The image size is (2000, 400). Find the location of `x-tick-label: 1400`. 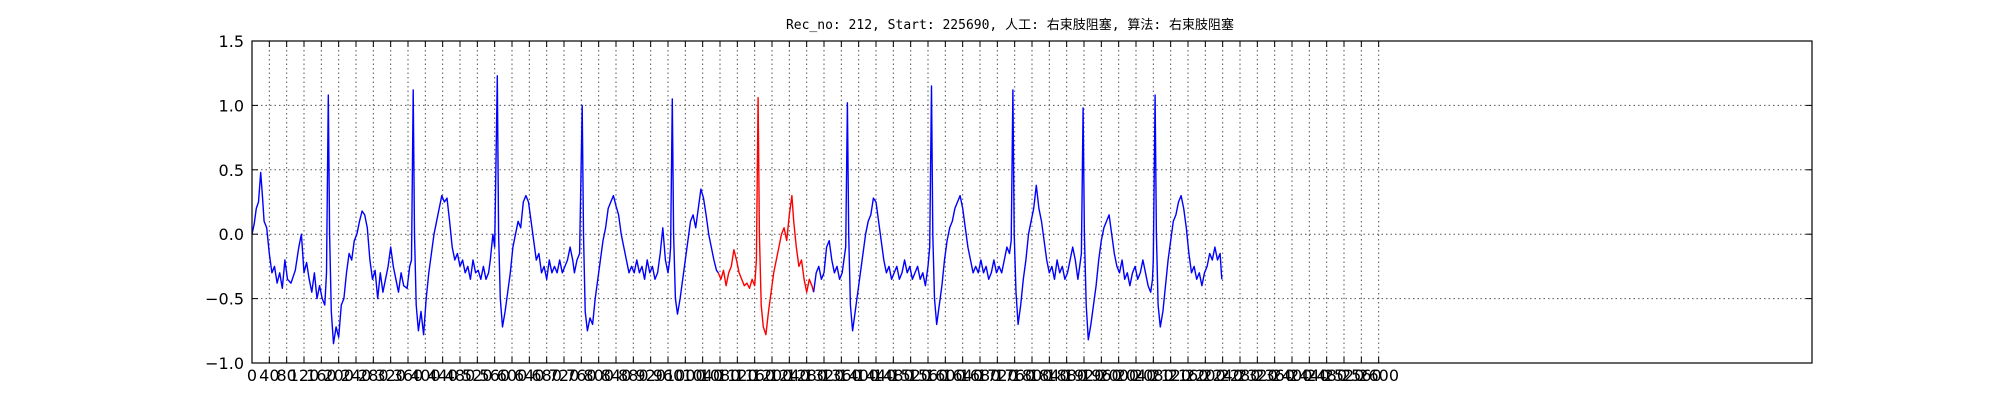

x-tick-label: 1400 is located at coordinates (858, 375).